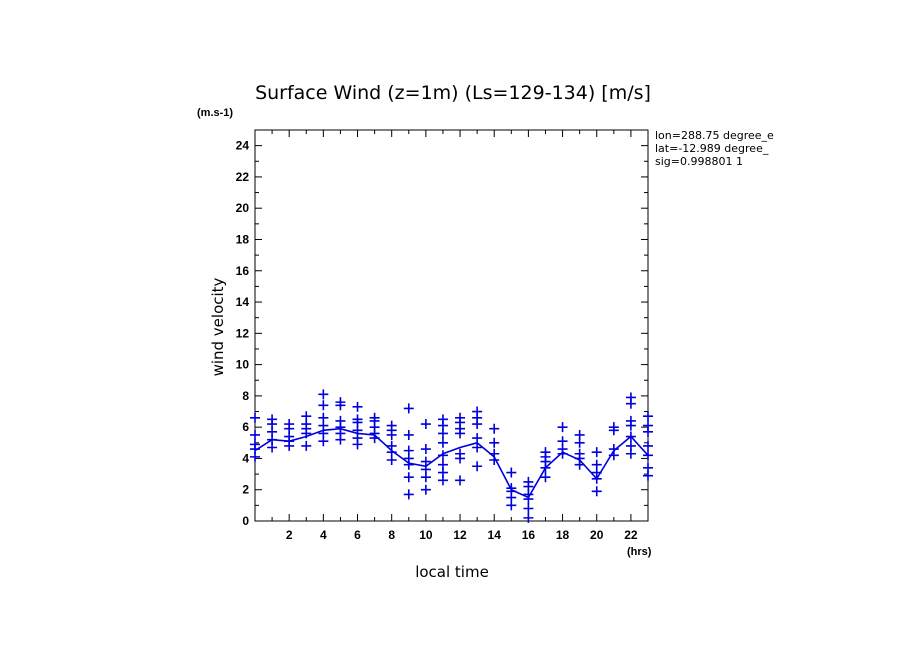 This screenshot has height=654, width=904. Describe the element at coordinates (243, 271) in the screenshot. I see `y-tick-label: 16` at that location.